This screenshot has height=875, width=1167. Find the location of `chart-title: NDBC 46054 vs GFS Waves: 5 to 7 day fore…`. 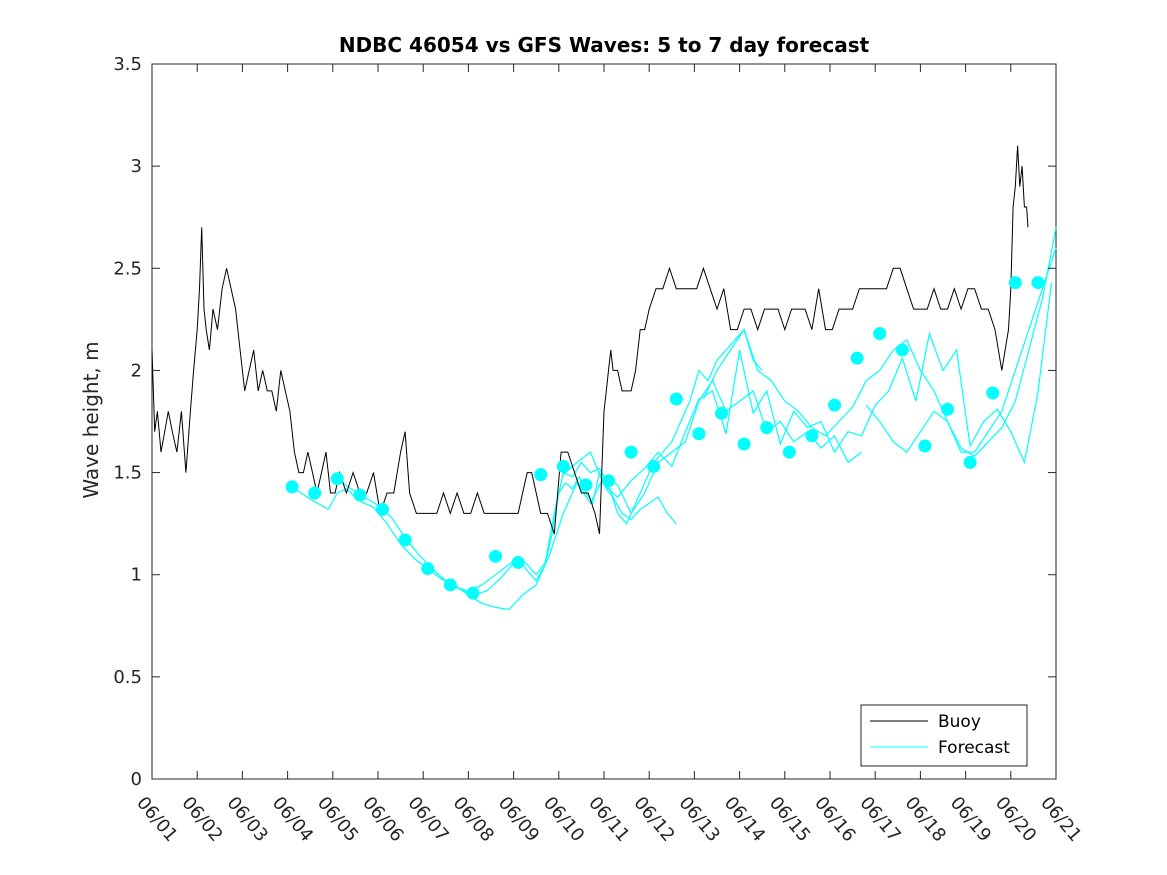

chart-title: NDBC 46054 vs GFS Waves: 5 to 7 day fore… is located at coordinates (604, 45).